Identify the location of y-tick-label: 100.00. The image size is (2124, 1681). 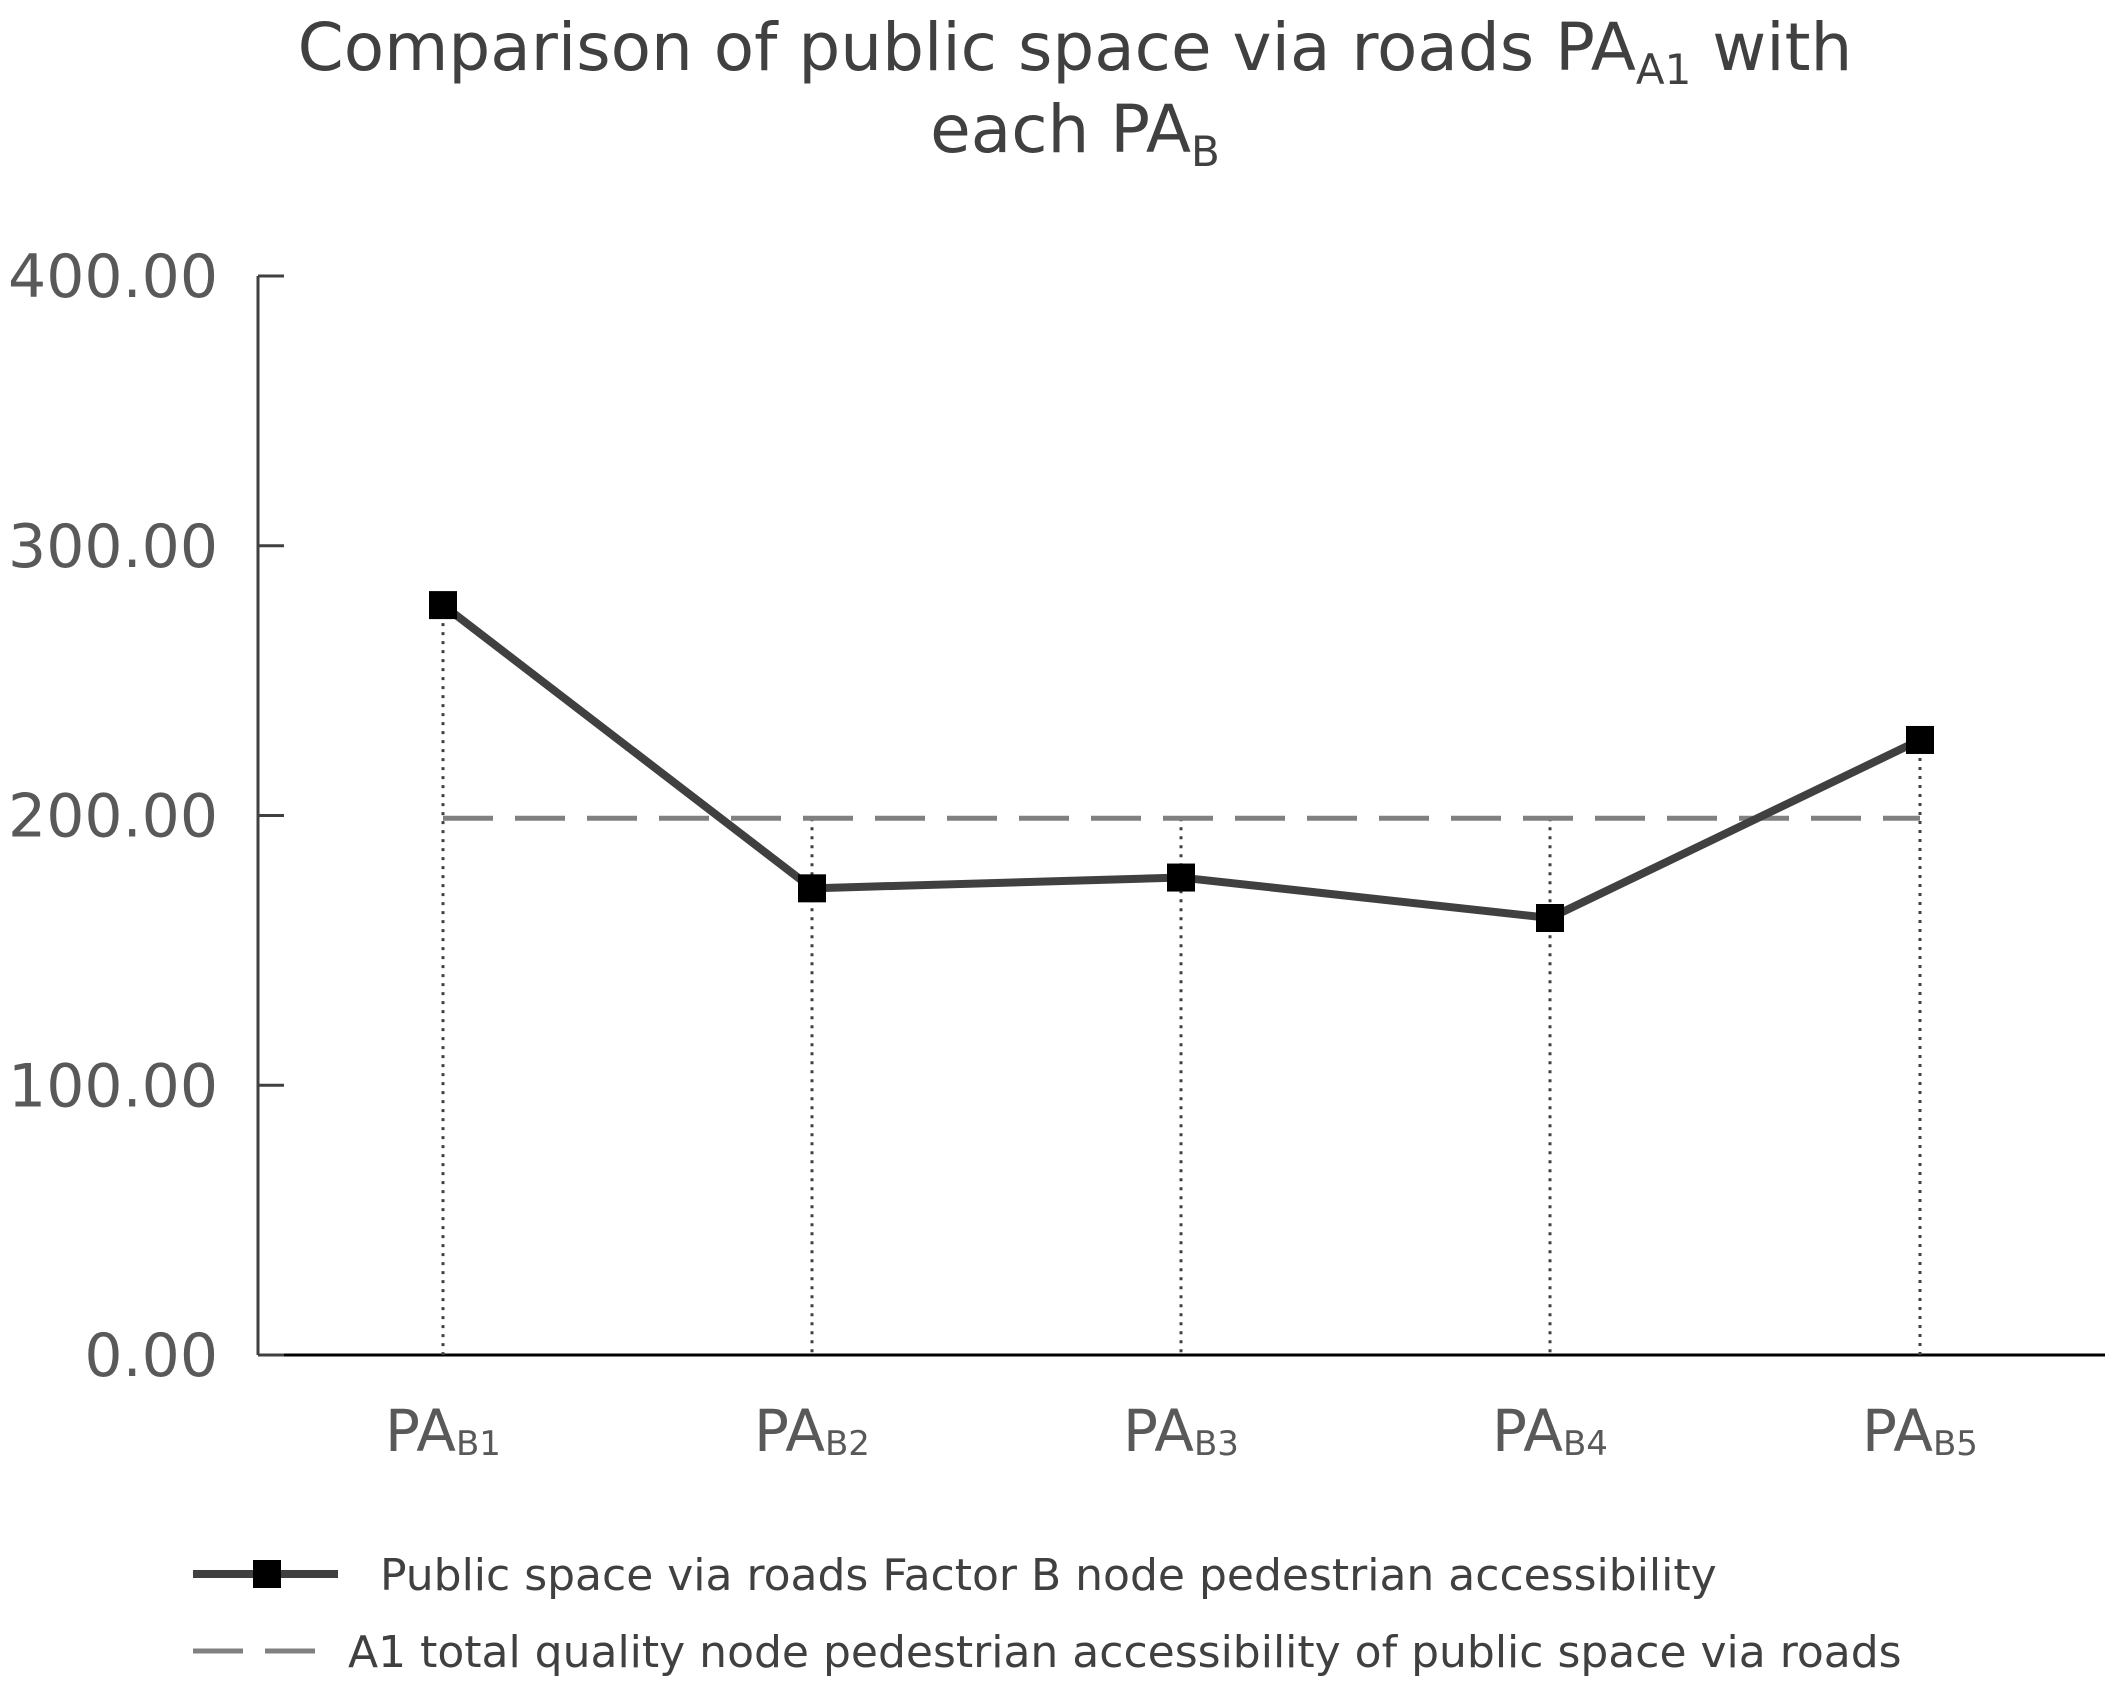
(113, 1086).